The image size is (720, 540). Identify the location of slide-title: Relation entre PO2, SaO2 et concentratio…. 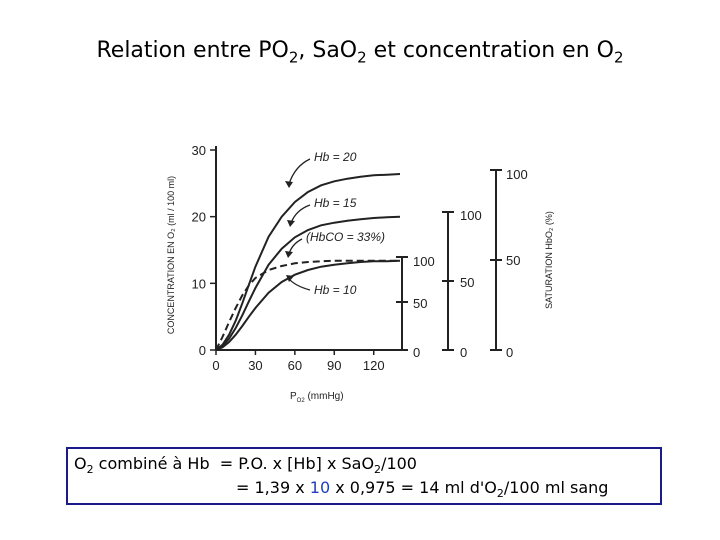
(360, 52).